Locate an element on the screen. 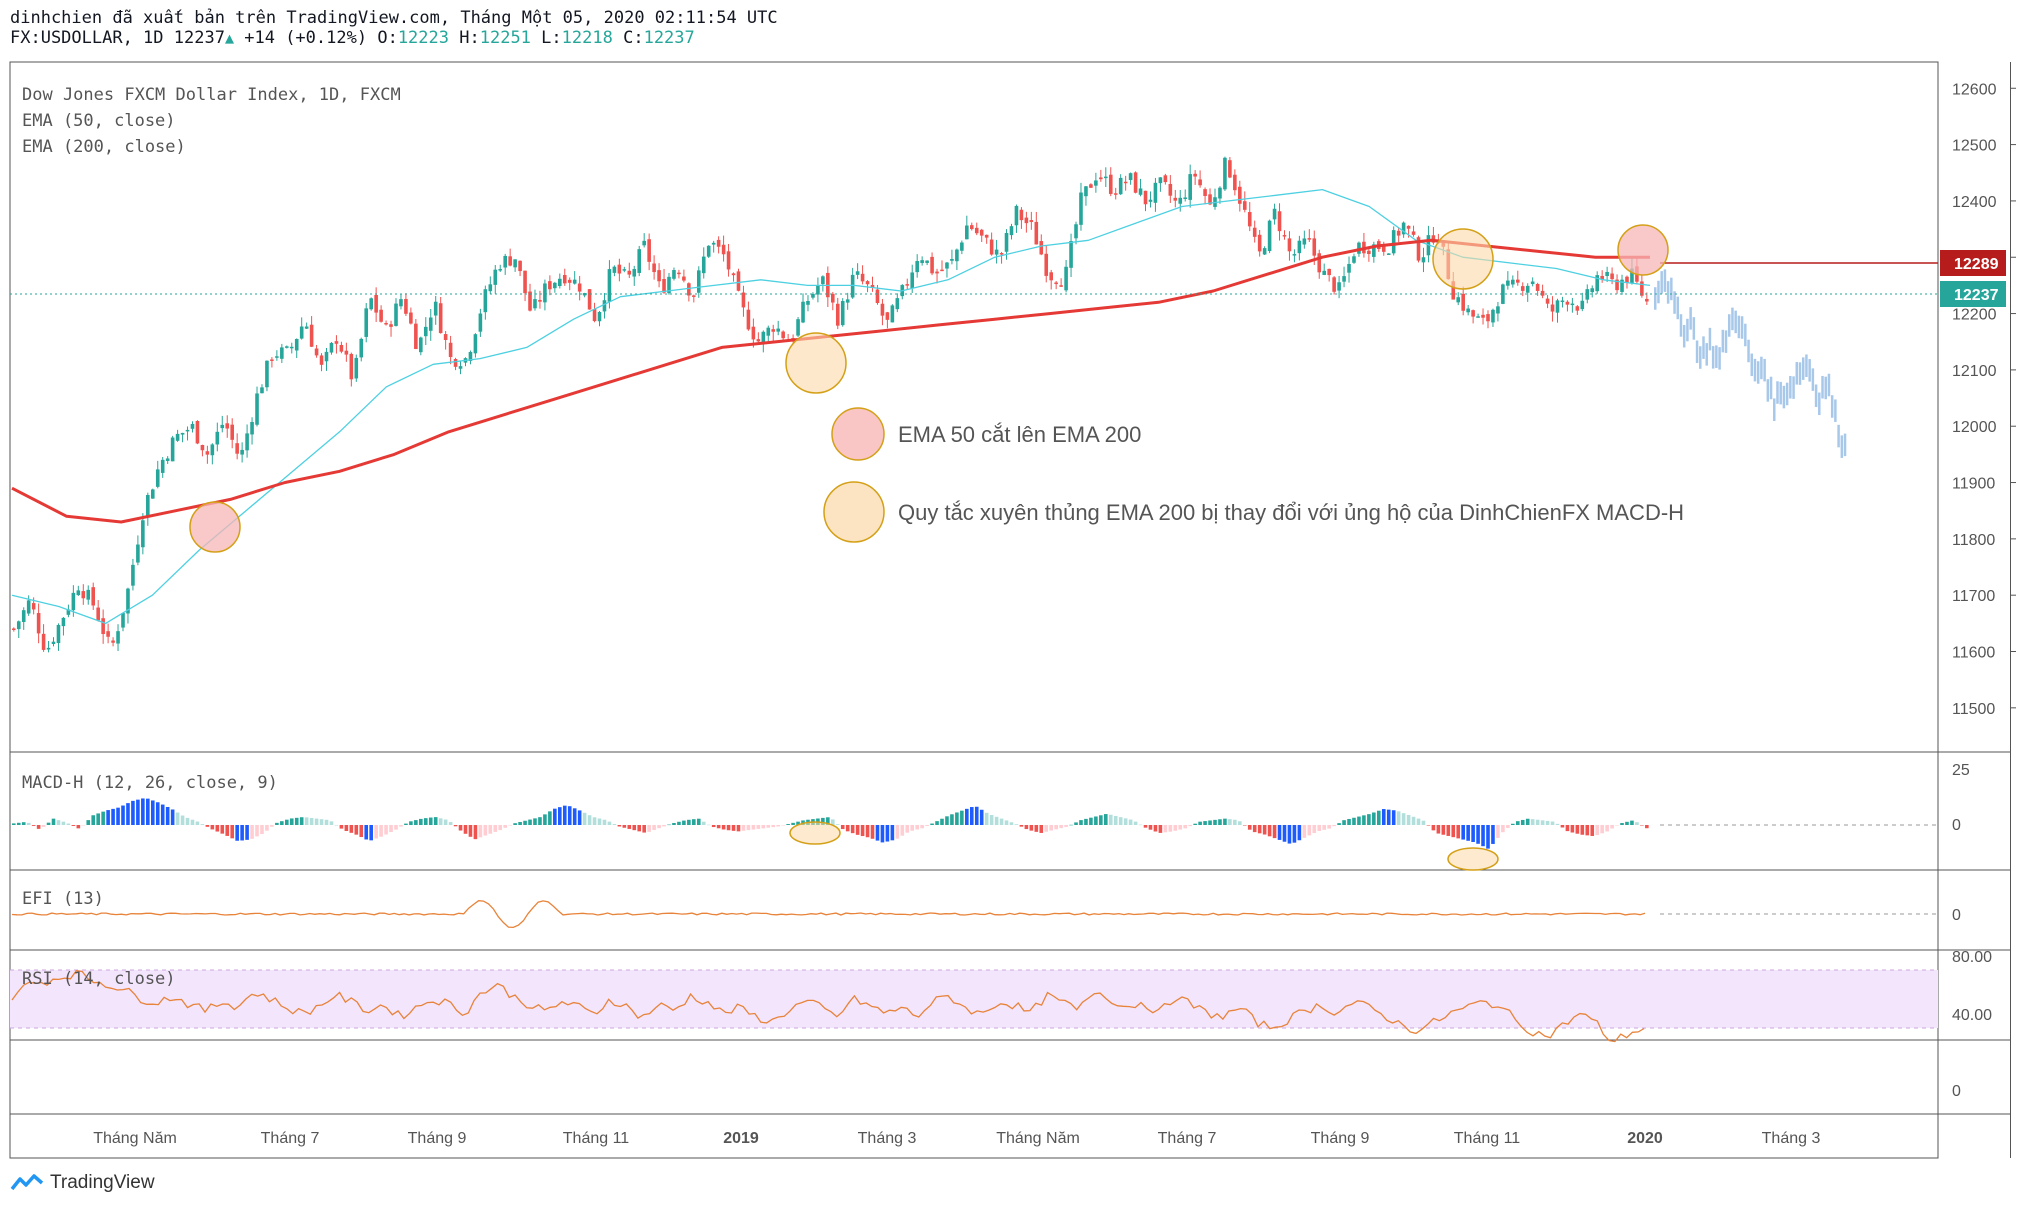 The image size is (2023, 1213). rsi-polyline is located at coordinates (828, 1006).